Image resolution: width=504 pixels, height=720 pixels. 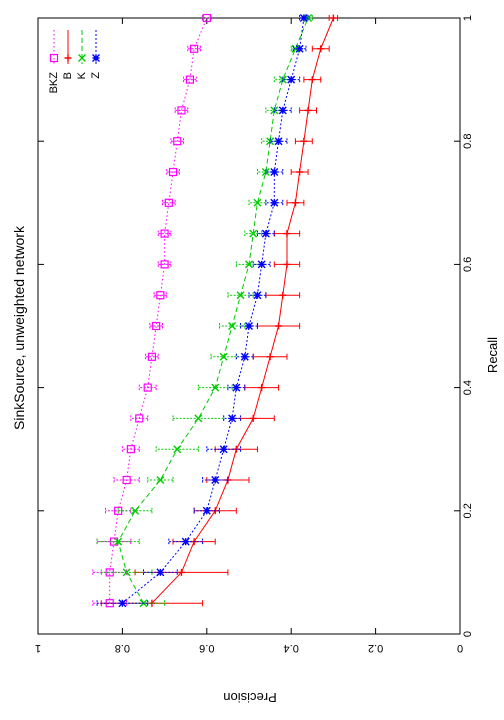 I want to click on y-tick-label: 0.4, so click(x=291, y=648).